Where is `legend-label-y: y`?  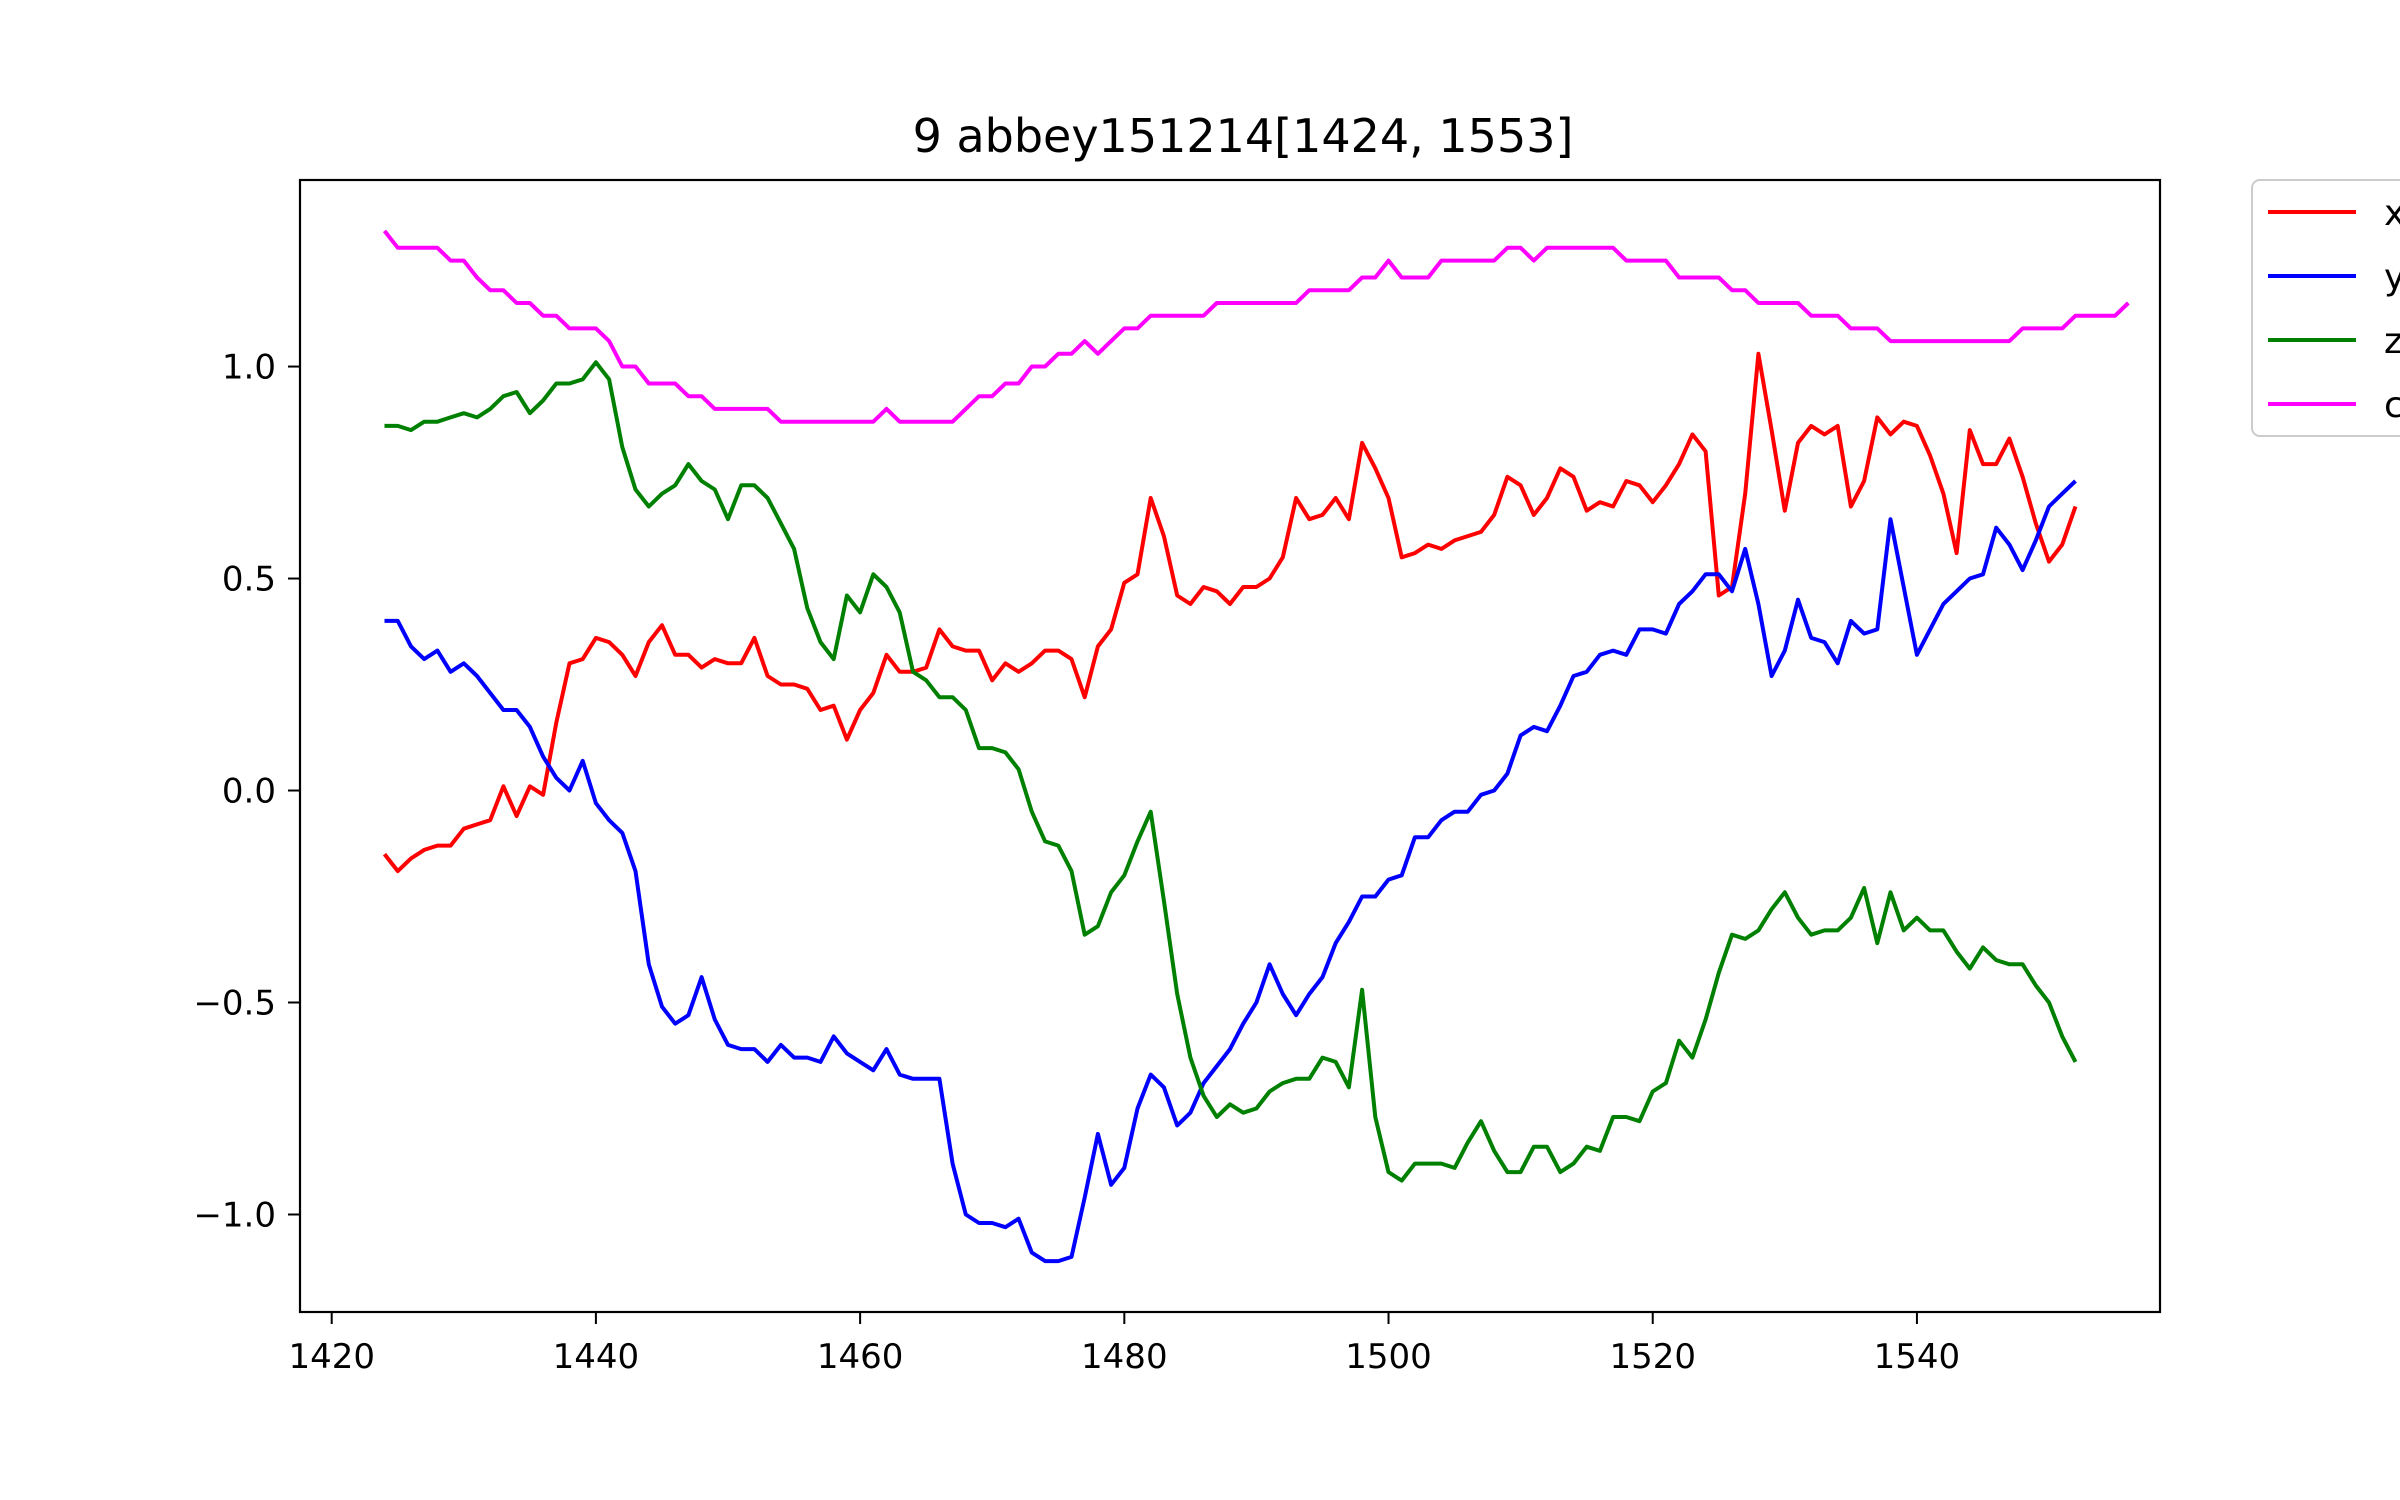 legend-label-y: y is located at coordinates (2392, 277).